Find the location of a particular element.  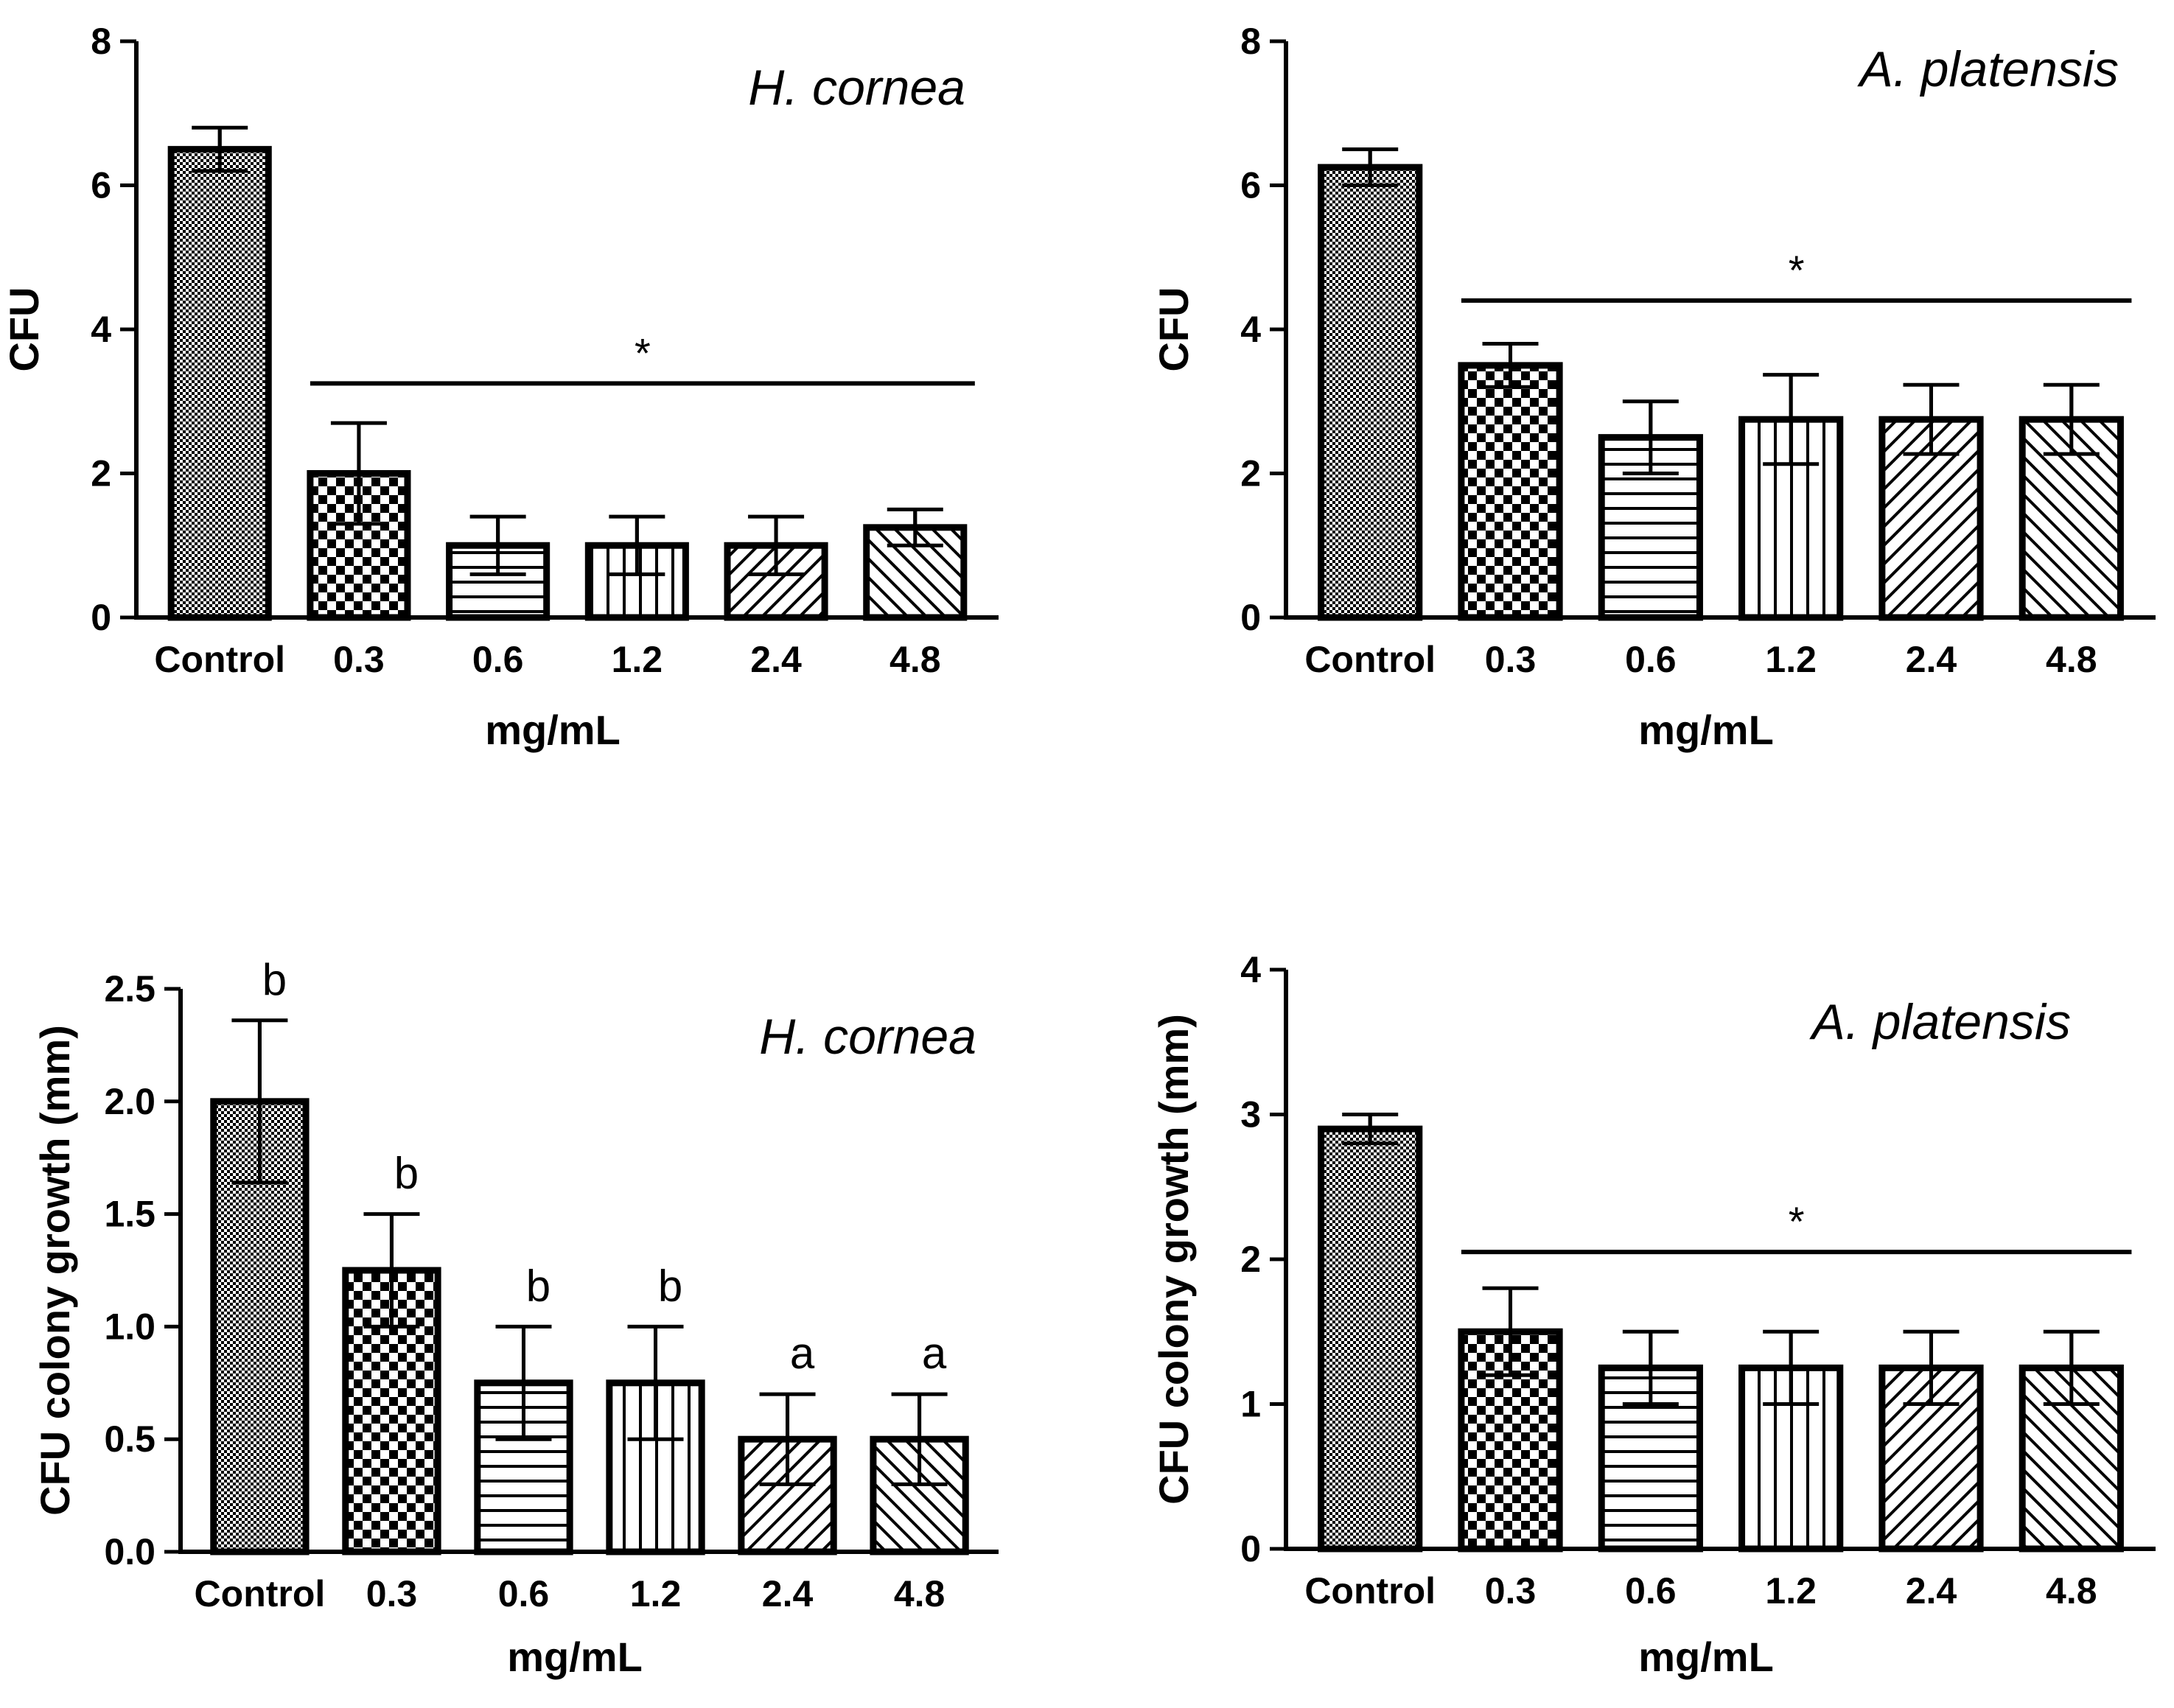

y-tick-label: 1 is located at coordinates (1251, 1404).